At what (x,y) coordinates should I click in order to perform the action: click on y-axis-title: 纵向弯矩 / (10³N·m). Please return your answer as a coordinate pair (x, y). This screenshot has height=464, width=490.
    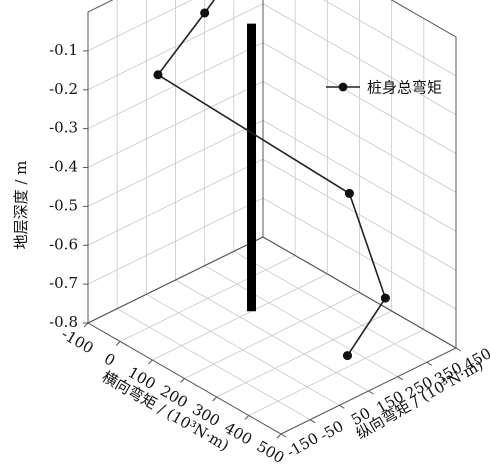
    Looking at the image, I should click on (419, 398).